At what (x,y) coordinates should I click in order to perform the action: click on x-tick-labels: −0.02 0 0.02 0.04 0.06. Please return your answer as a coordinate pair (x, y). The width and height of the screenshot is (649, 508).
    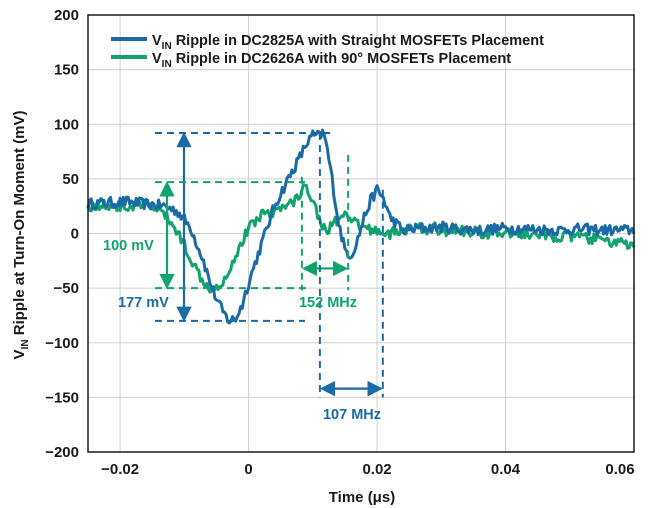
    Looking at the image, I should click on (367, 469).